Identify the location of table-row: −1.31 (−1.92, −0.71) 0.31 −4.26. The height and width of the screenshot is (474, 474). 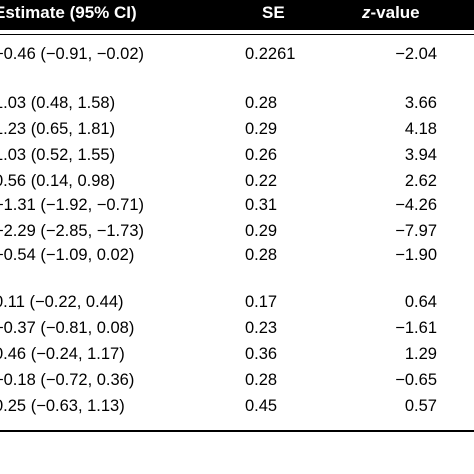
(237, 205).